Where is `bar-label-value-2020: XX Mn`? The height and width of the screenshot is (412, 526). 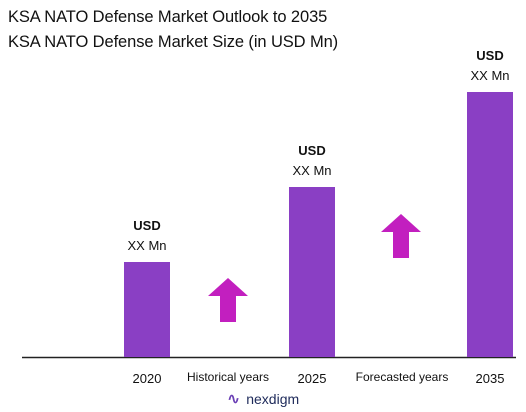 bar-label-value-2020: XX Mn is located at coordinates (146, 245).